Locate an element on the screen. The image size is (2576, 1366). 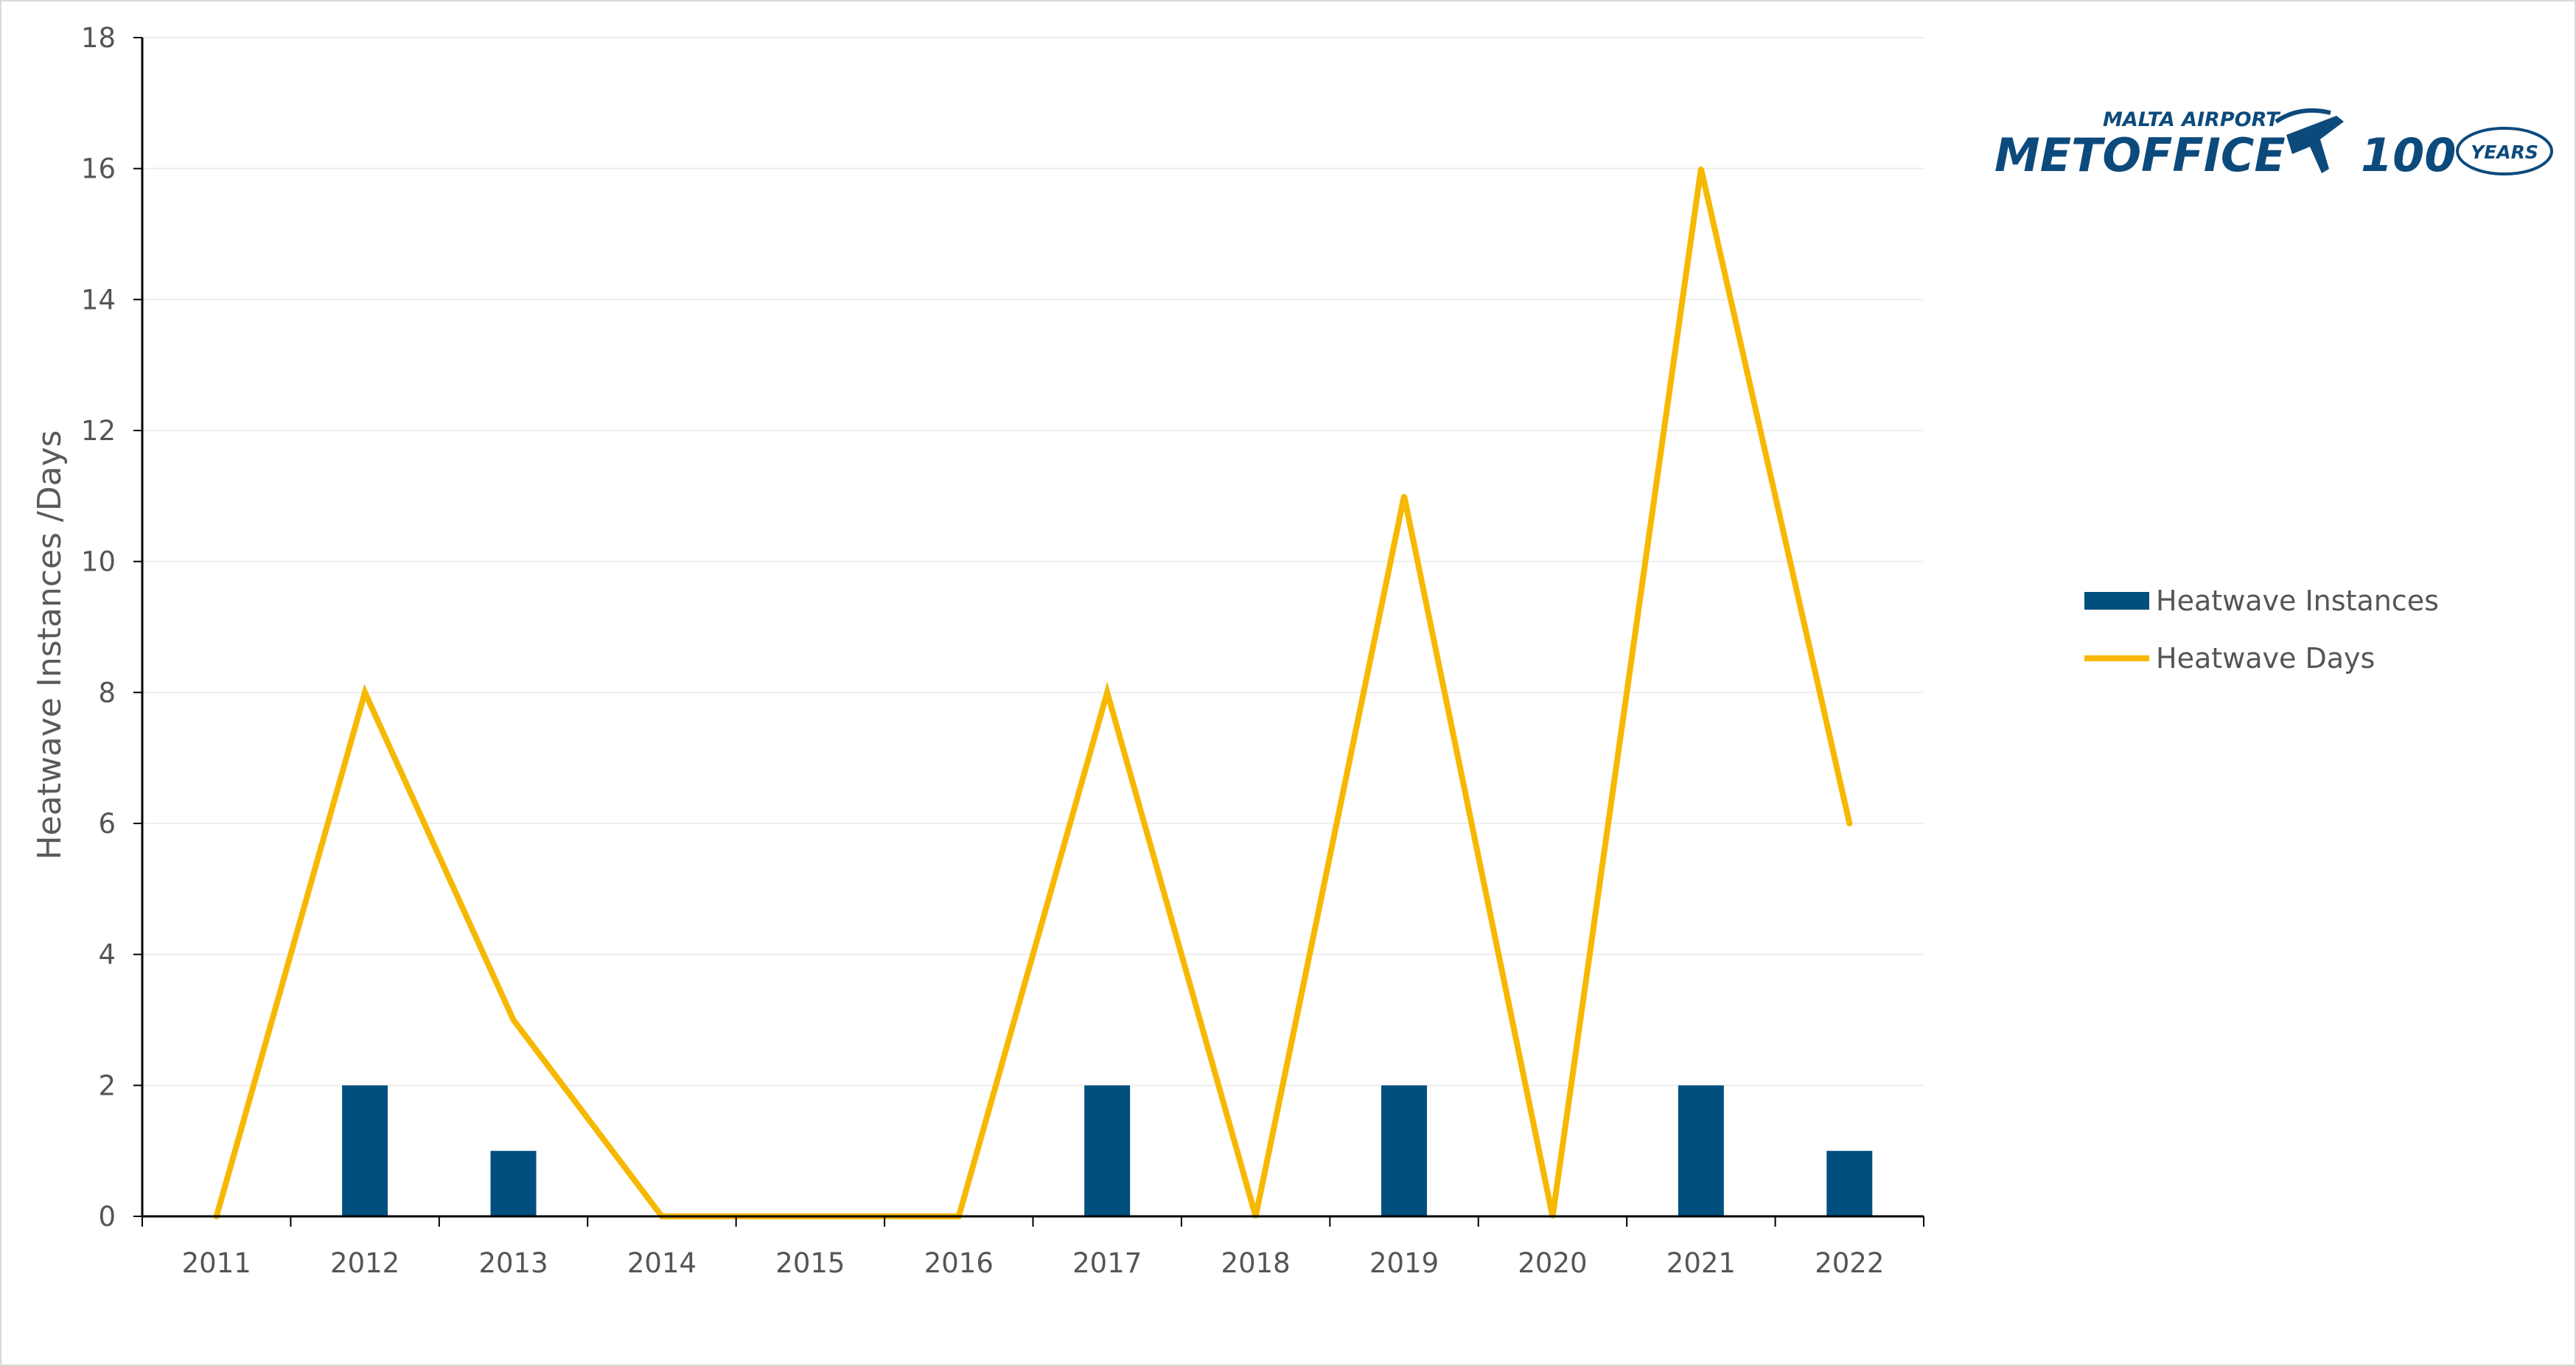
x-tick-label: 2021 is located at coordinates (1701, 1263).